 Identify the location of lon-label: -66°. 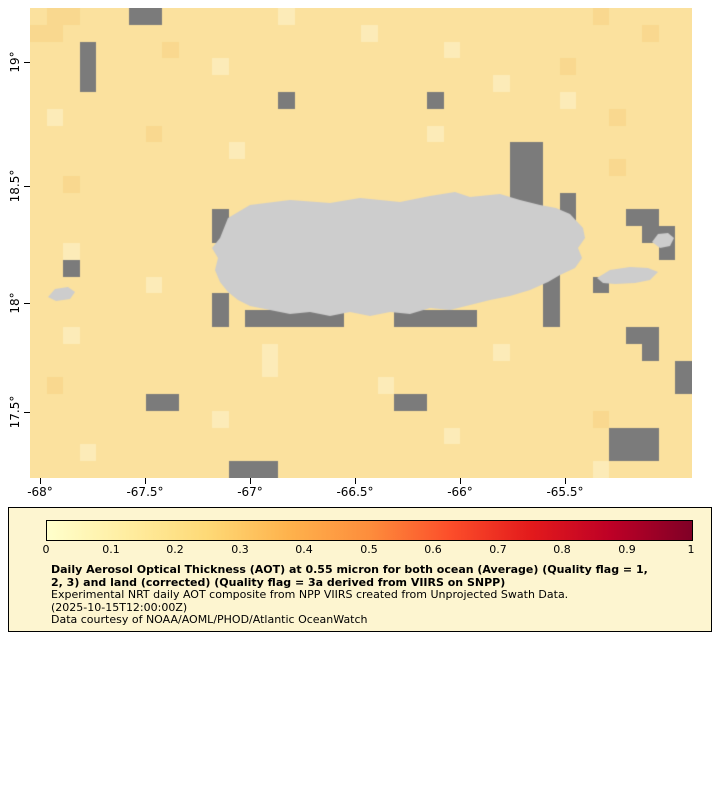
(460, 492).